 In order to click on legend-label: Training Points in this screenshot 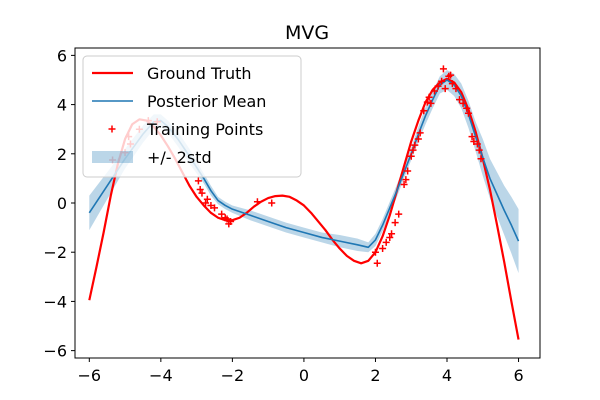, I will do `click(204, 129)`.